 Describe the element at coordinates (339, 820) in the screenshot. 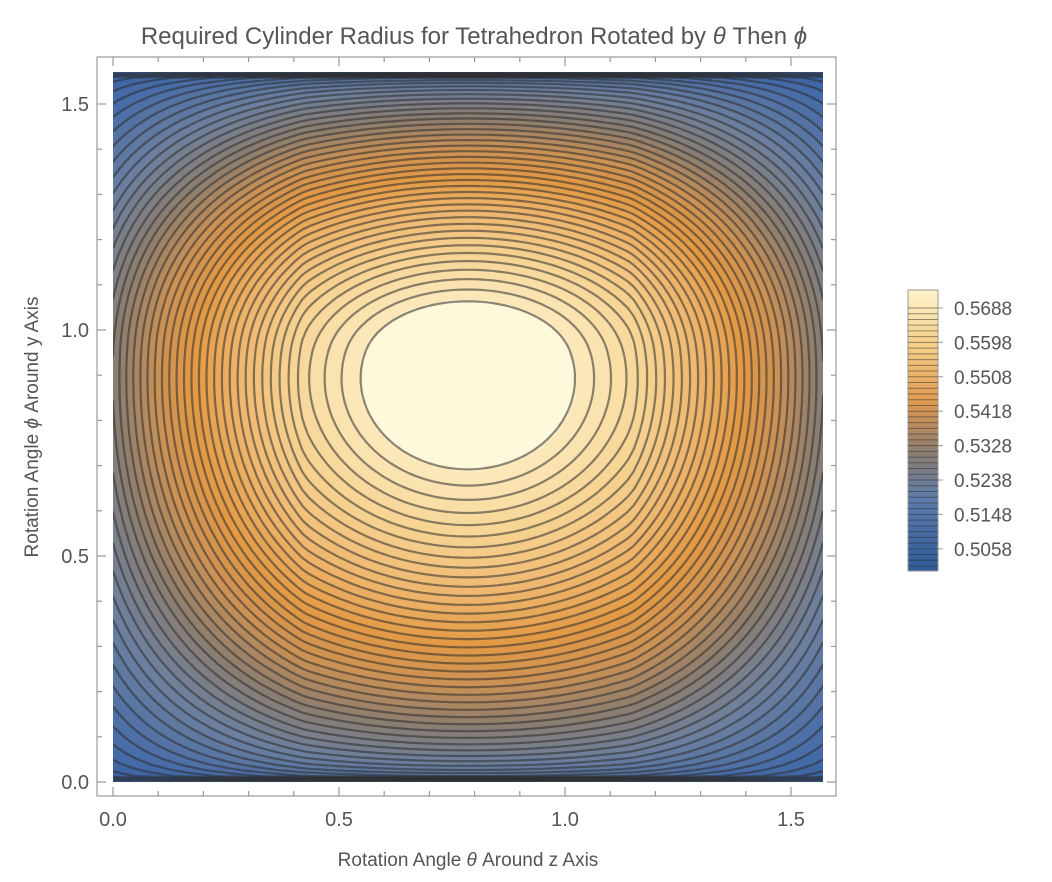

I see `x-tick-label-1: 0.5` at that location.